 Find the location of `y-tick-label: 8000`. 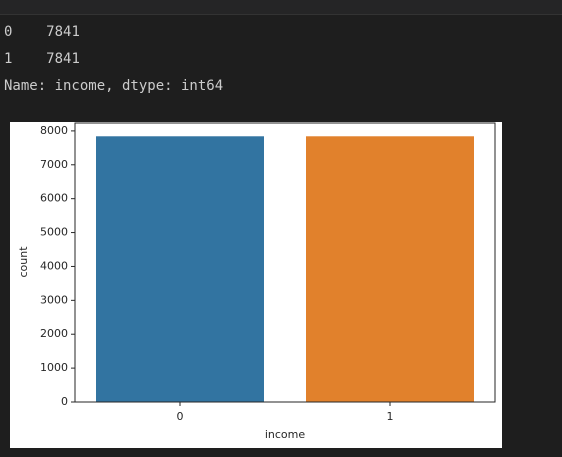

y-tick-label: 8000 is located at coordinates (54, 130).